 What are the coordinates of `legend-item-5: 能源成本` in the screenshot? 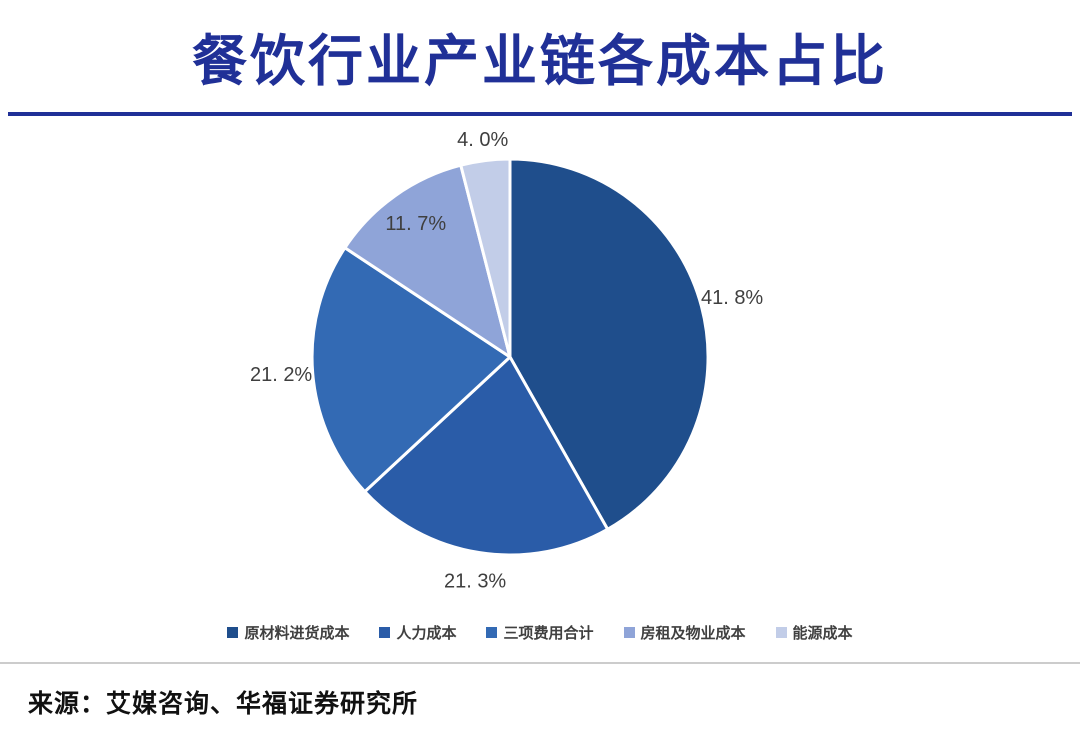 It's located at (814, 632).